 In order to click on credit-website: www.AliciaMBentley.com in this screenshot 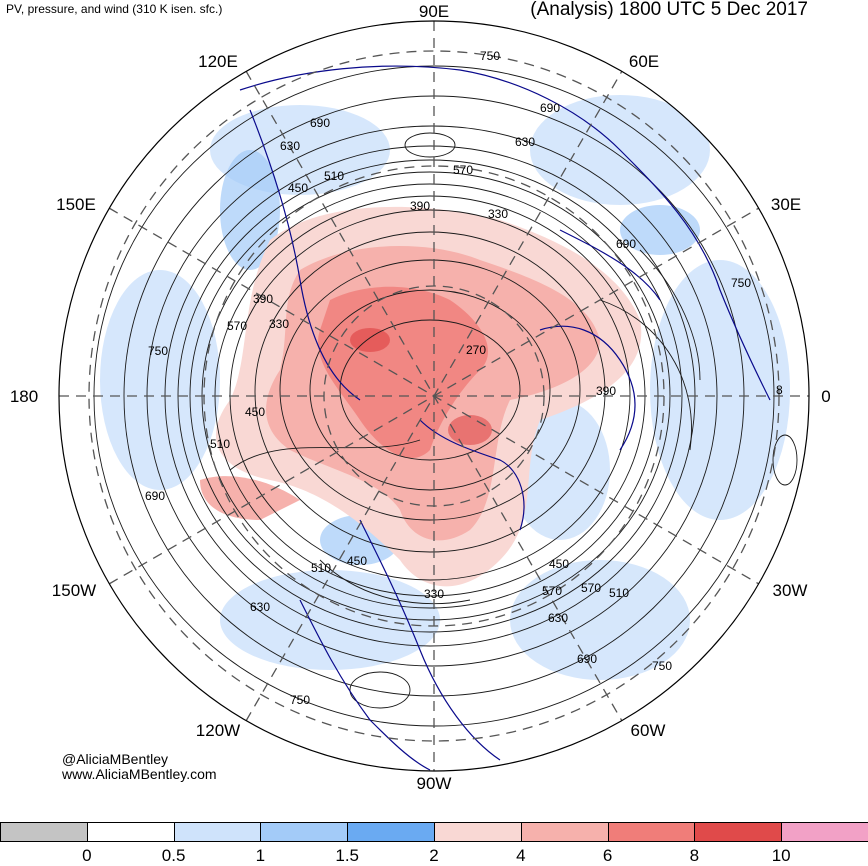, I will do `click(139, 774)`.